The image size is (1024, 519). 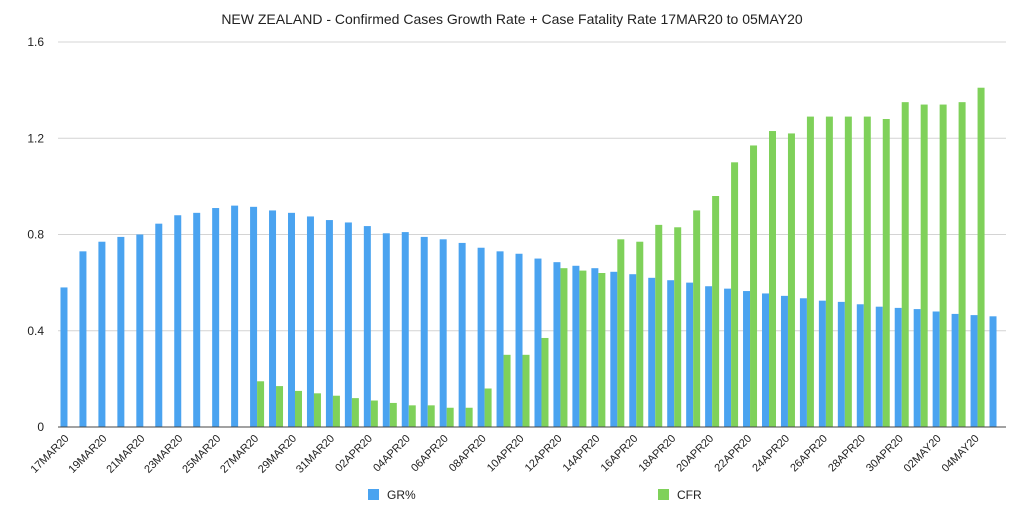 What do you see at coordinates (885, 454) in the screenshot?
I see `x-tick-label: 30APR20` at bounding box center [885, 454].